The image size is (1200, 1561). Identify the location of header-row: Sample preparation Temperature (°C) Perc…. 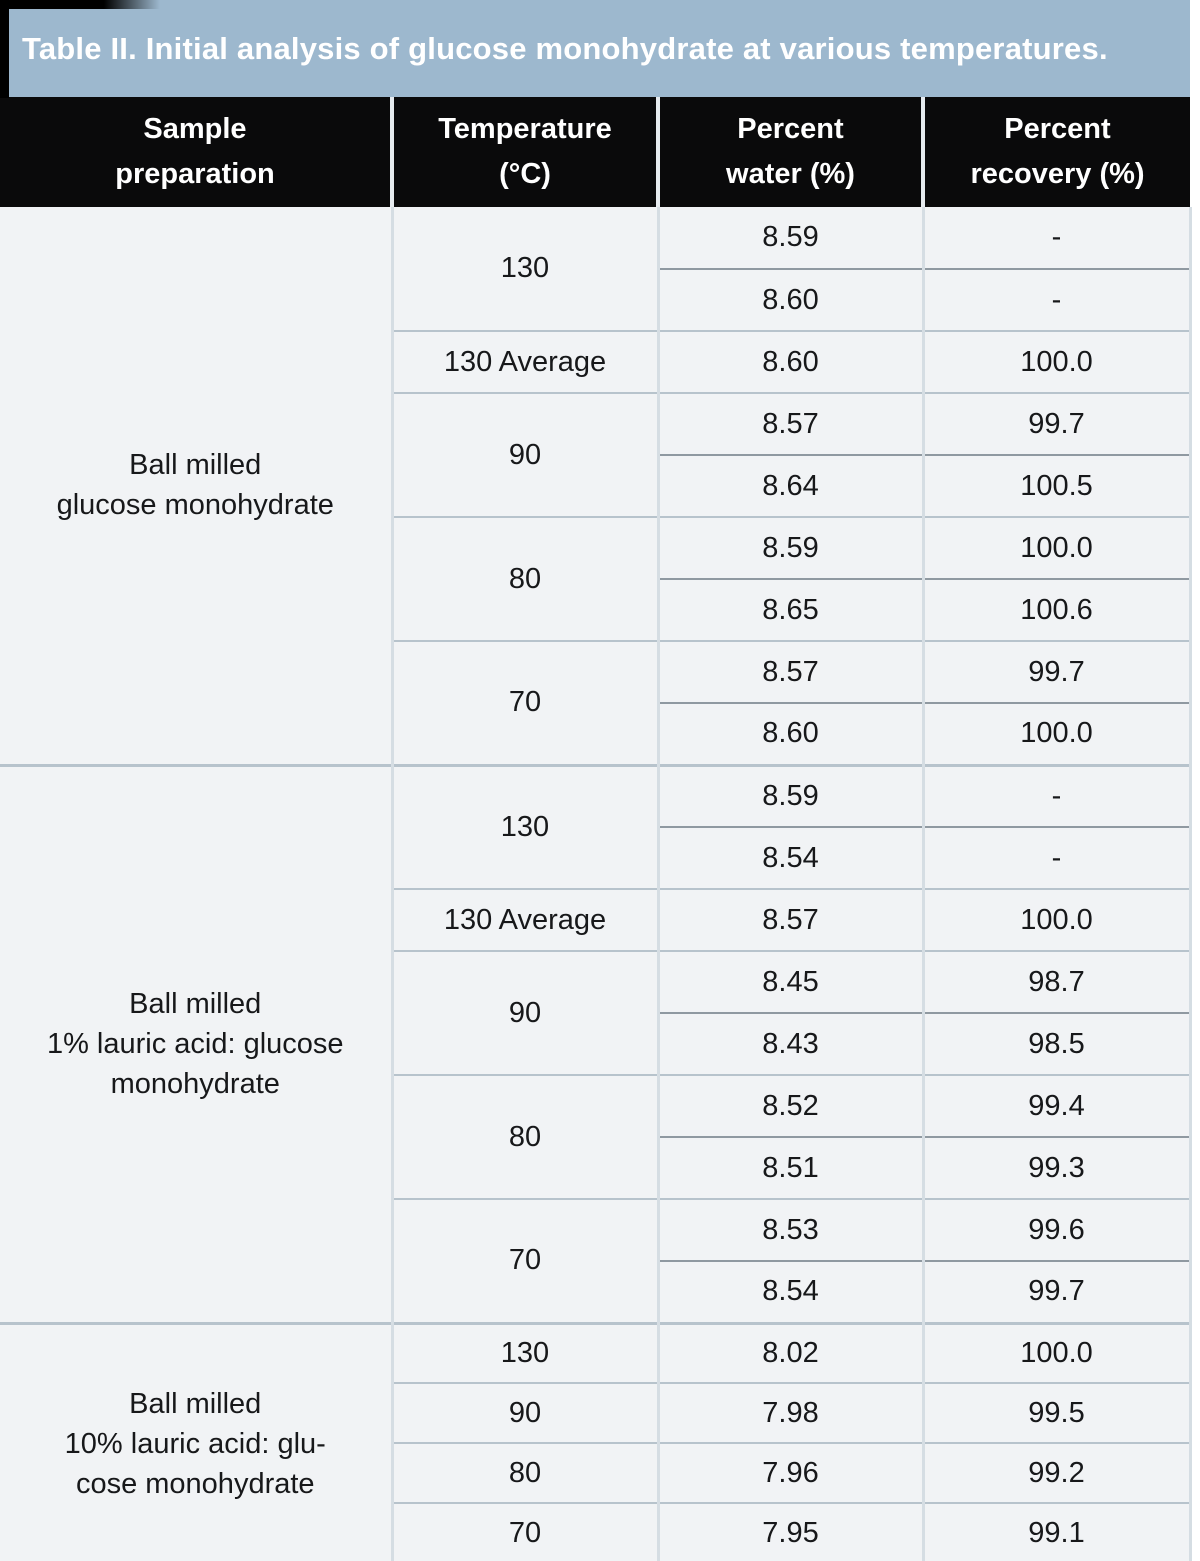
(595, 152).